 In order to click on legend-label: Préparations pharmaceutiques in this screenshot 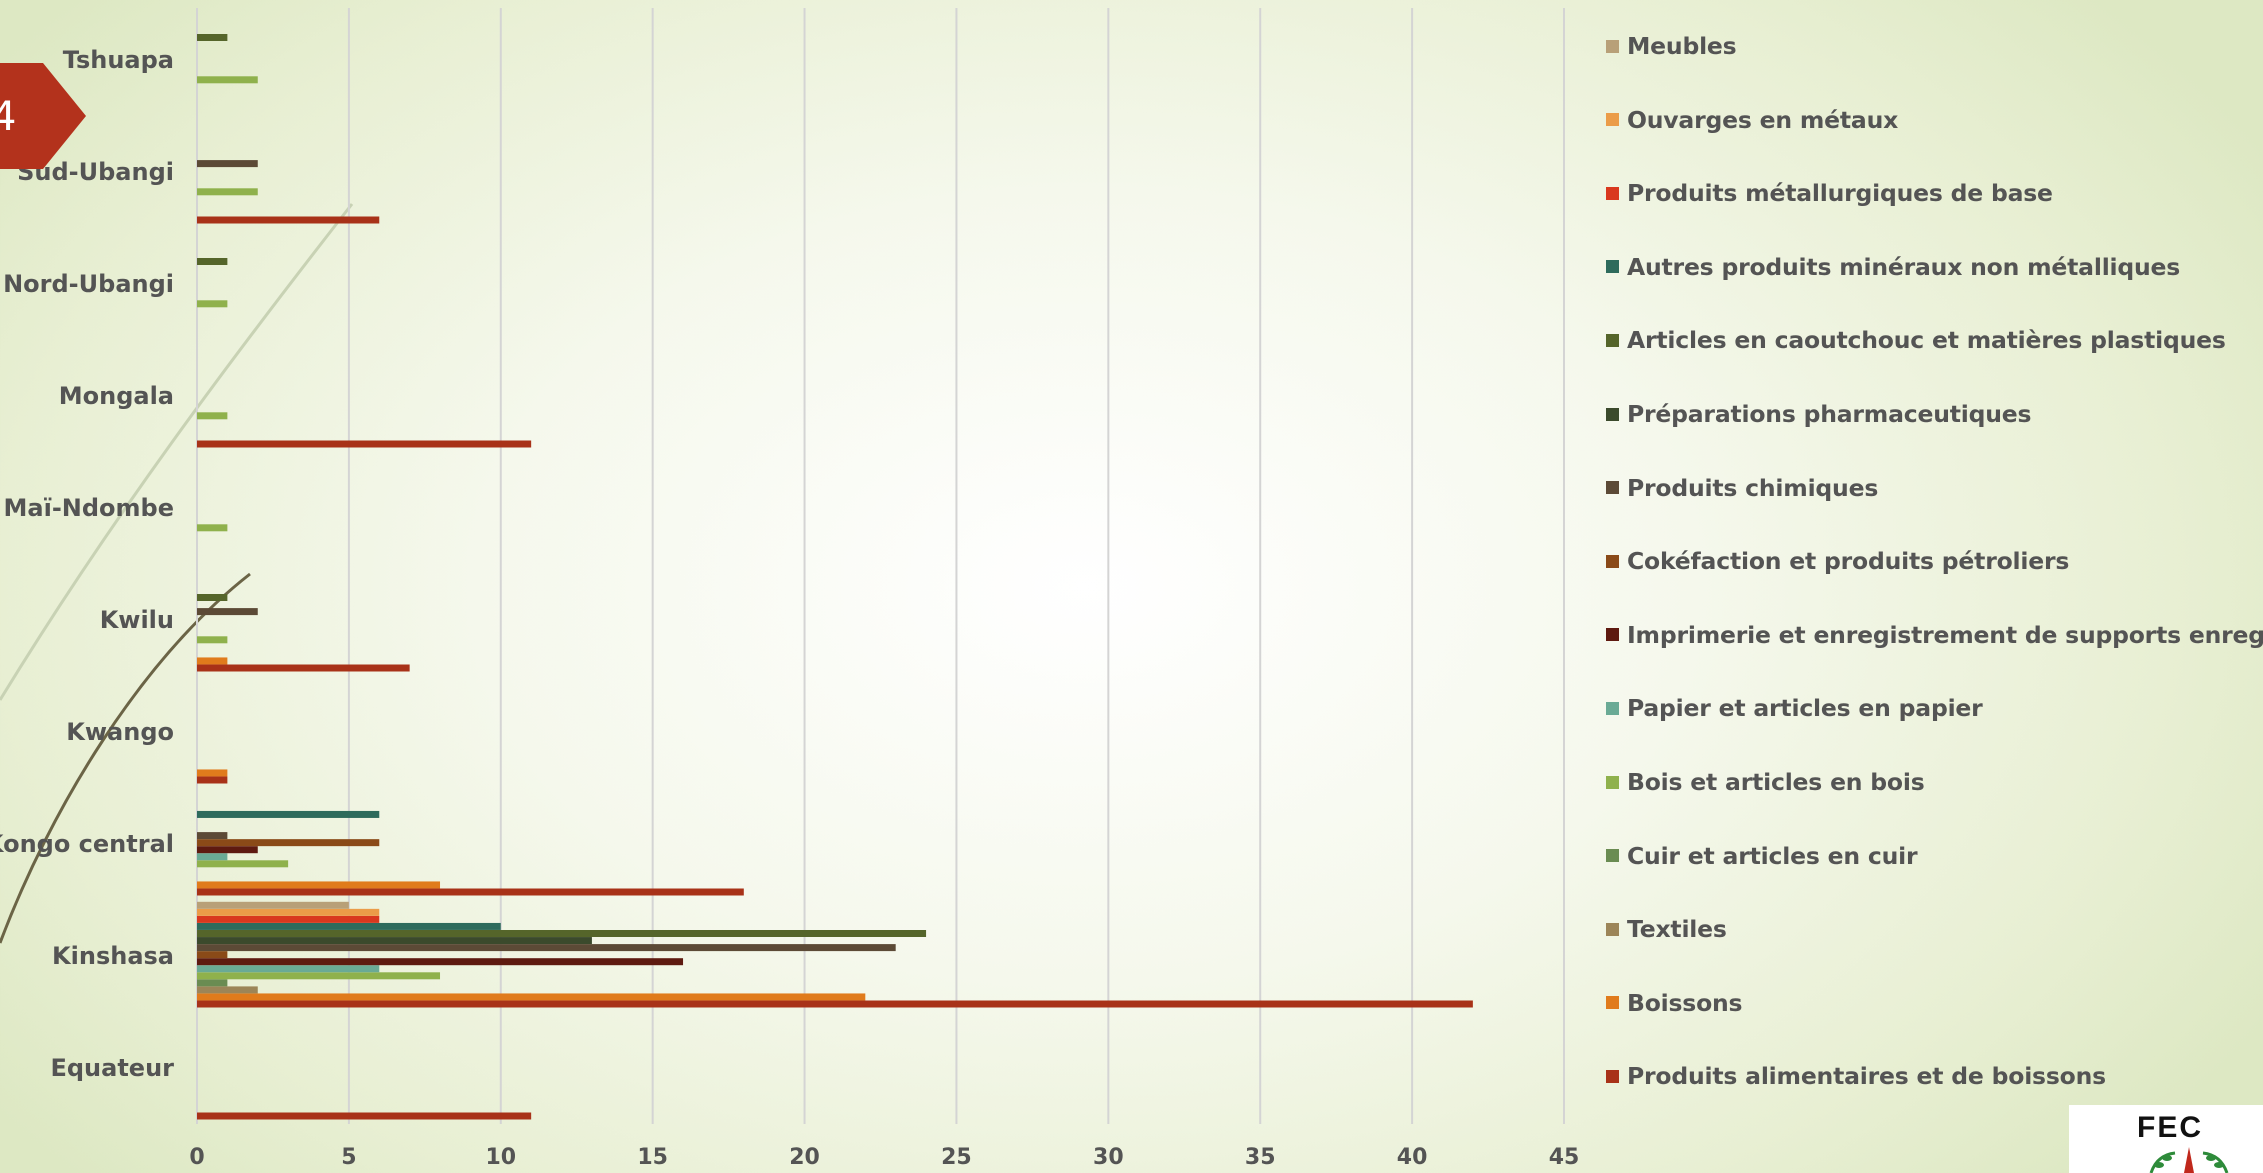, I will do `click(1829, 414)`.